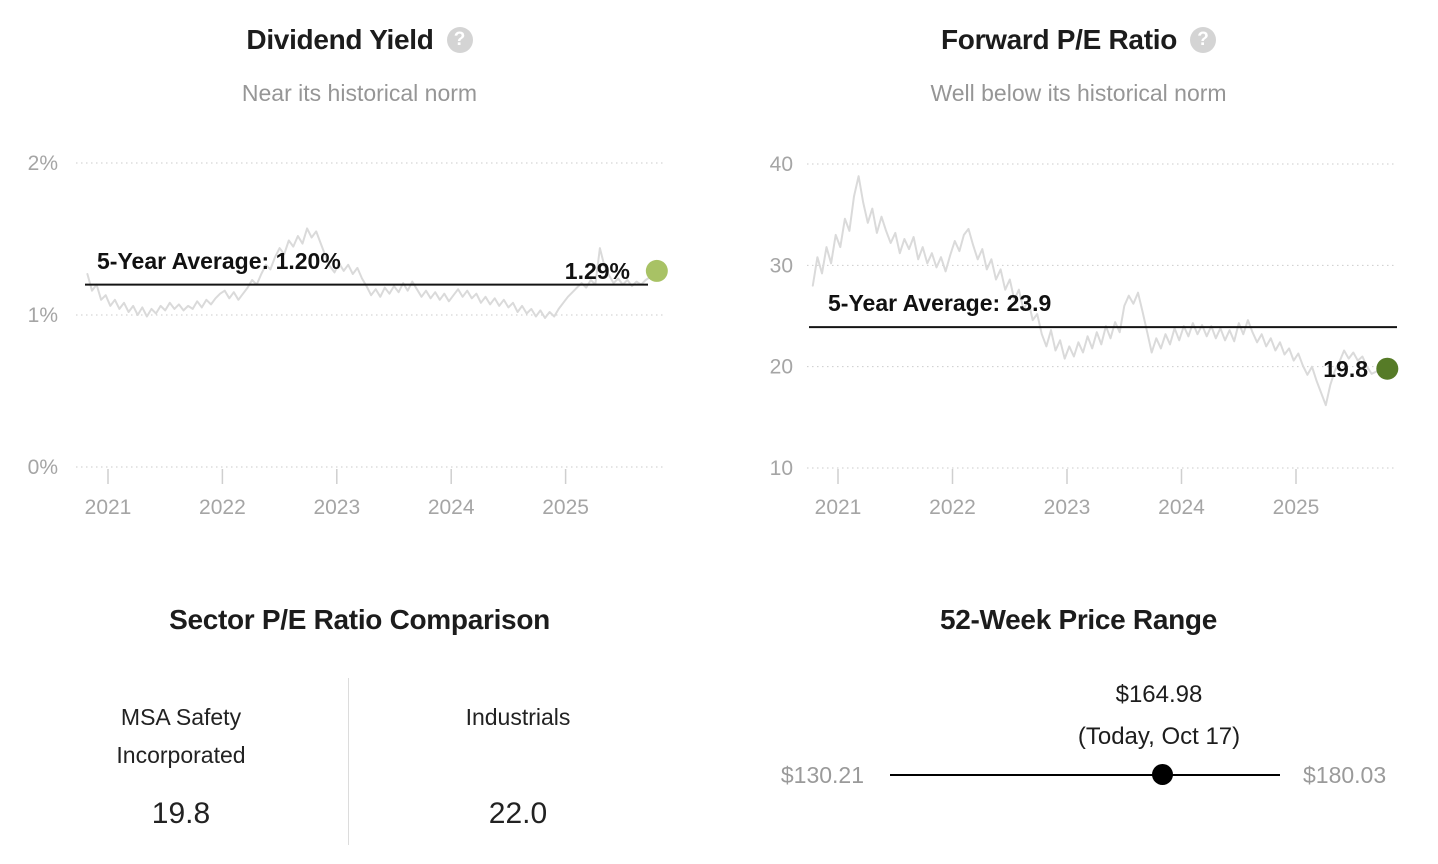  I want to click on panel-subtitle: Well below its historical norm, so click(1078, 93).